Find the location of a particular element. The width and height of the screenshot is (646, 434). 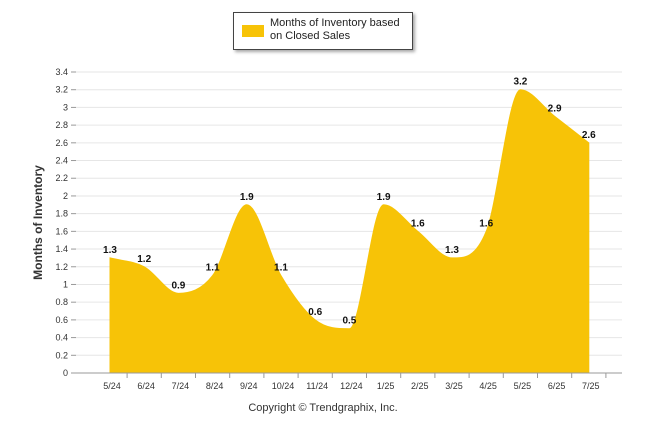

y-tick-label: 2 is located at coordinates (65, 196).